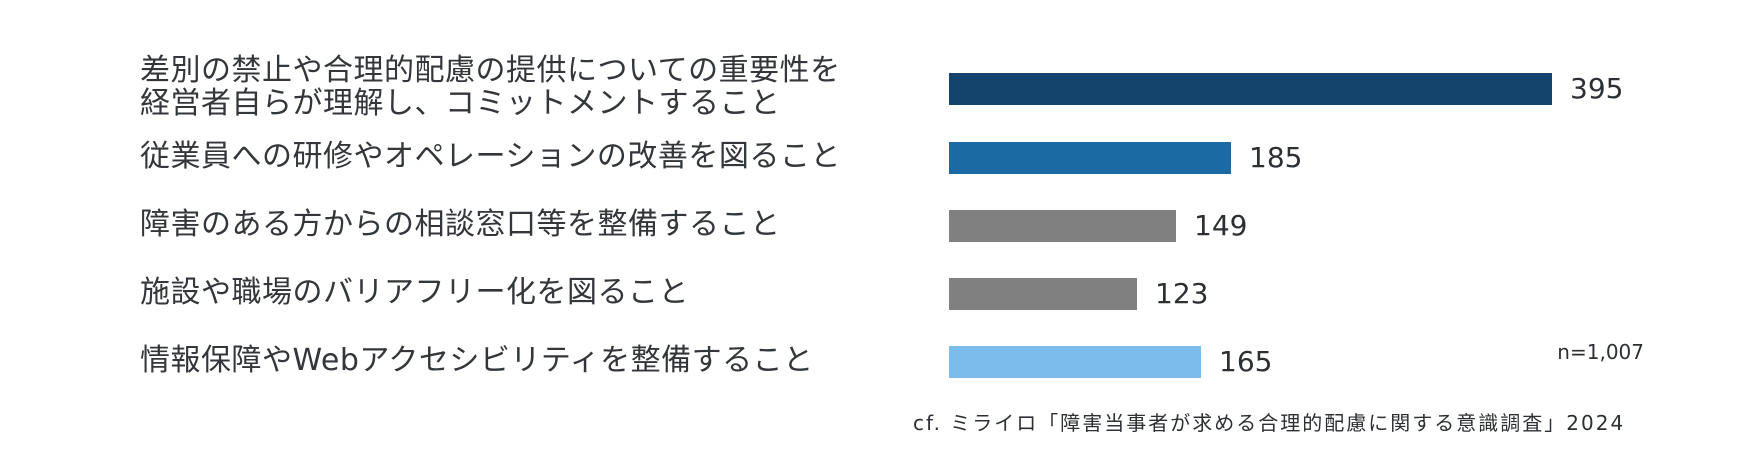 Image resolution: width=1753 pixels, height=474 pixels. Describe the element at coordinates (490, 156) in the screenshot. I see `category-label: 従業員への研修やオペレーションの改善を図ること` at that location.